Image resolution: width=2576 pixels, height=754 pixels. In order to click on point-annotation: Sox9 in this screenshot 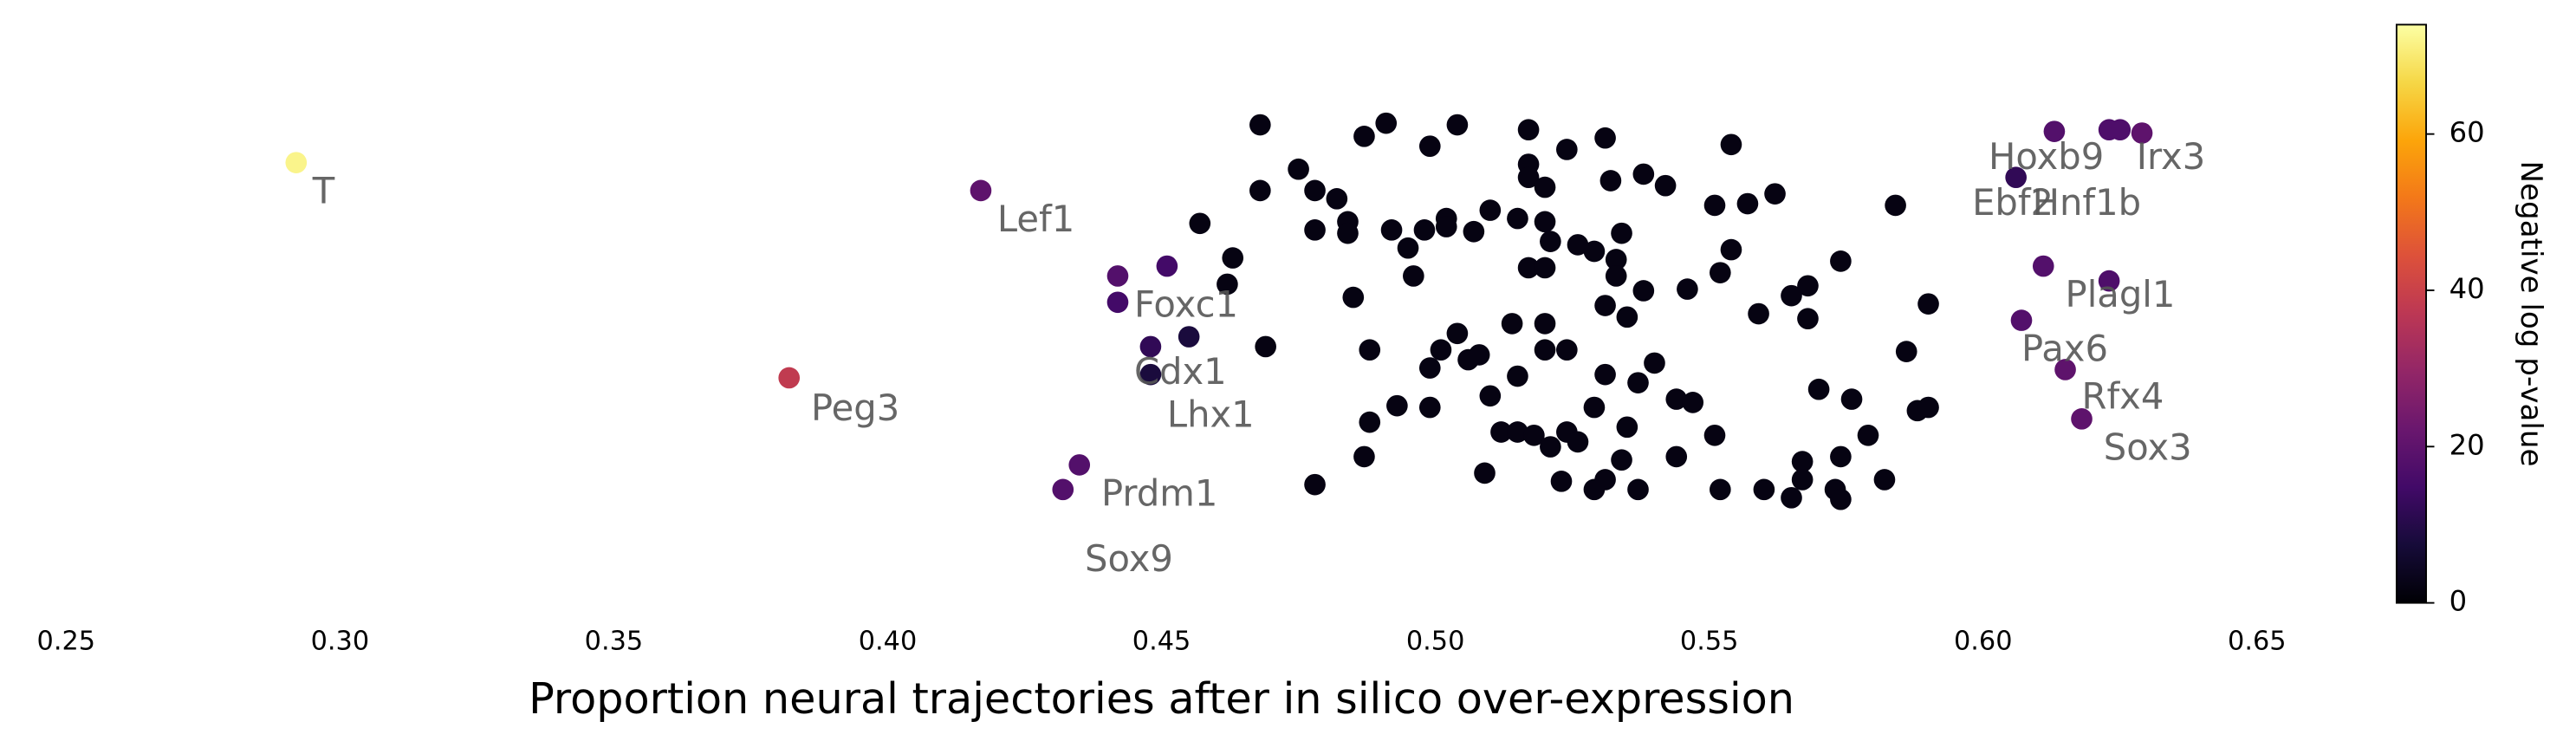, I will do `click(1129, 558)`.